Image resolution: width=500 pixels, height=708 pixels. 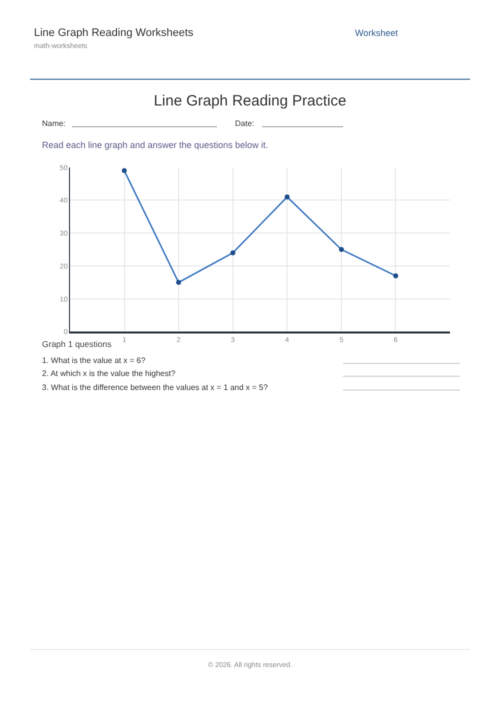 What do you see at coordinates (155, 387) in the screenshot?
I see `text: 3. What is the difference between the values at x = 1 and x = 5?` at bounding box center [155, 387].